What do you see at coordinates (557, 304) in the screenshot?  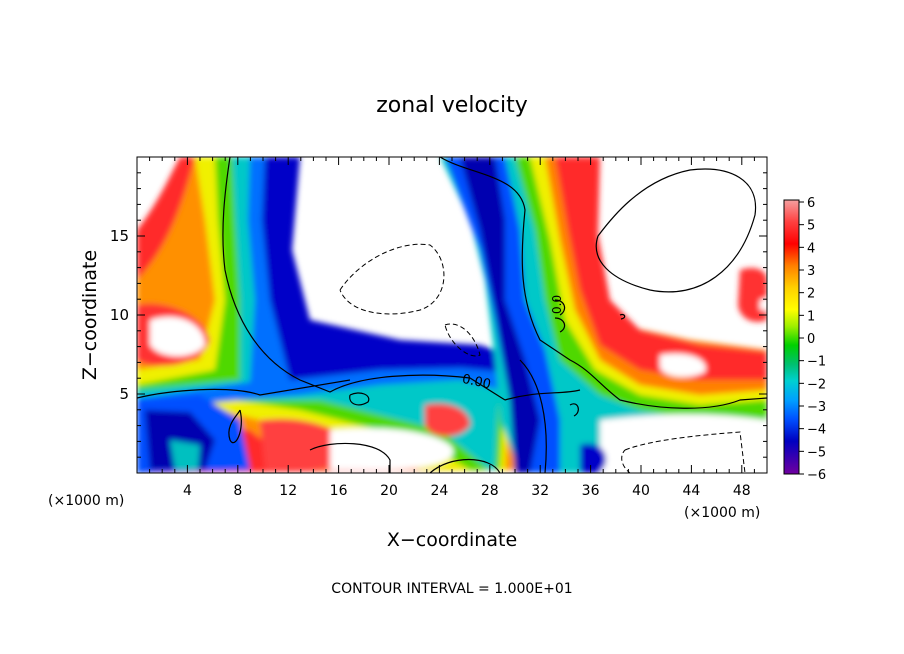 I see `contour-label: 0.0` at bounding box center [557, 304].